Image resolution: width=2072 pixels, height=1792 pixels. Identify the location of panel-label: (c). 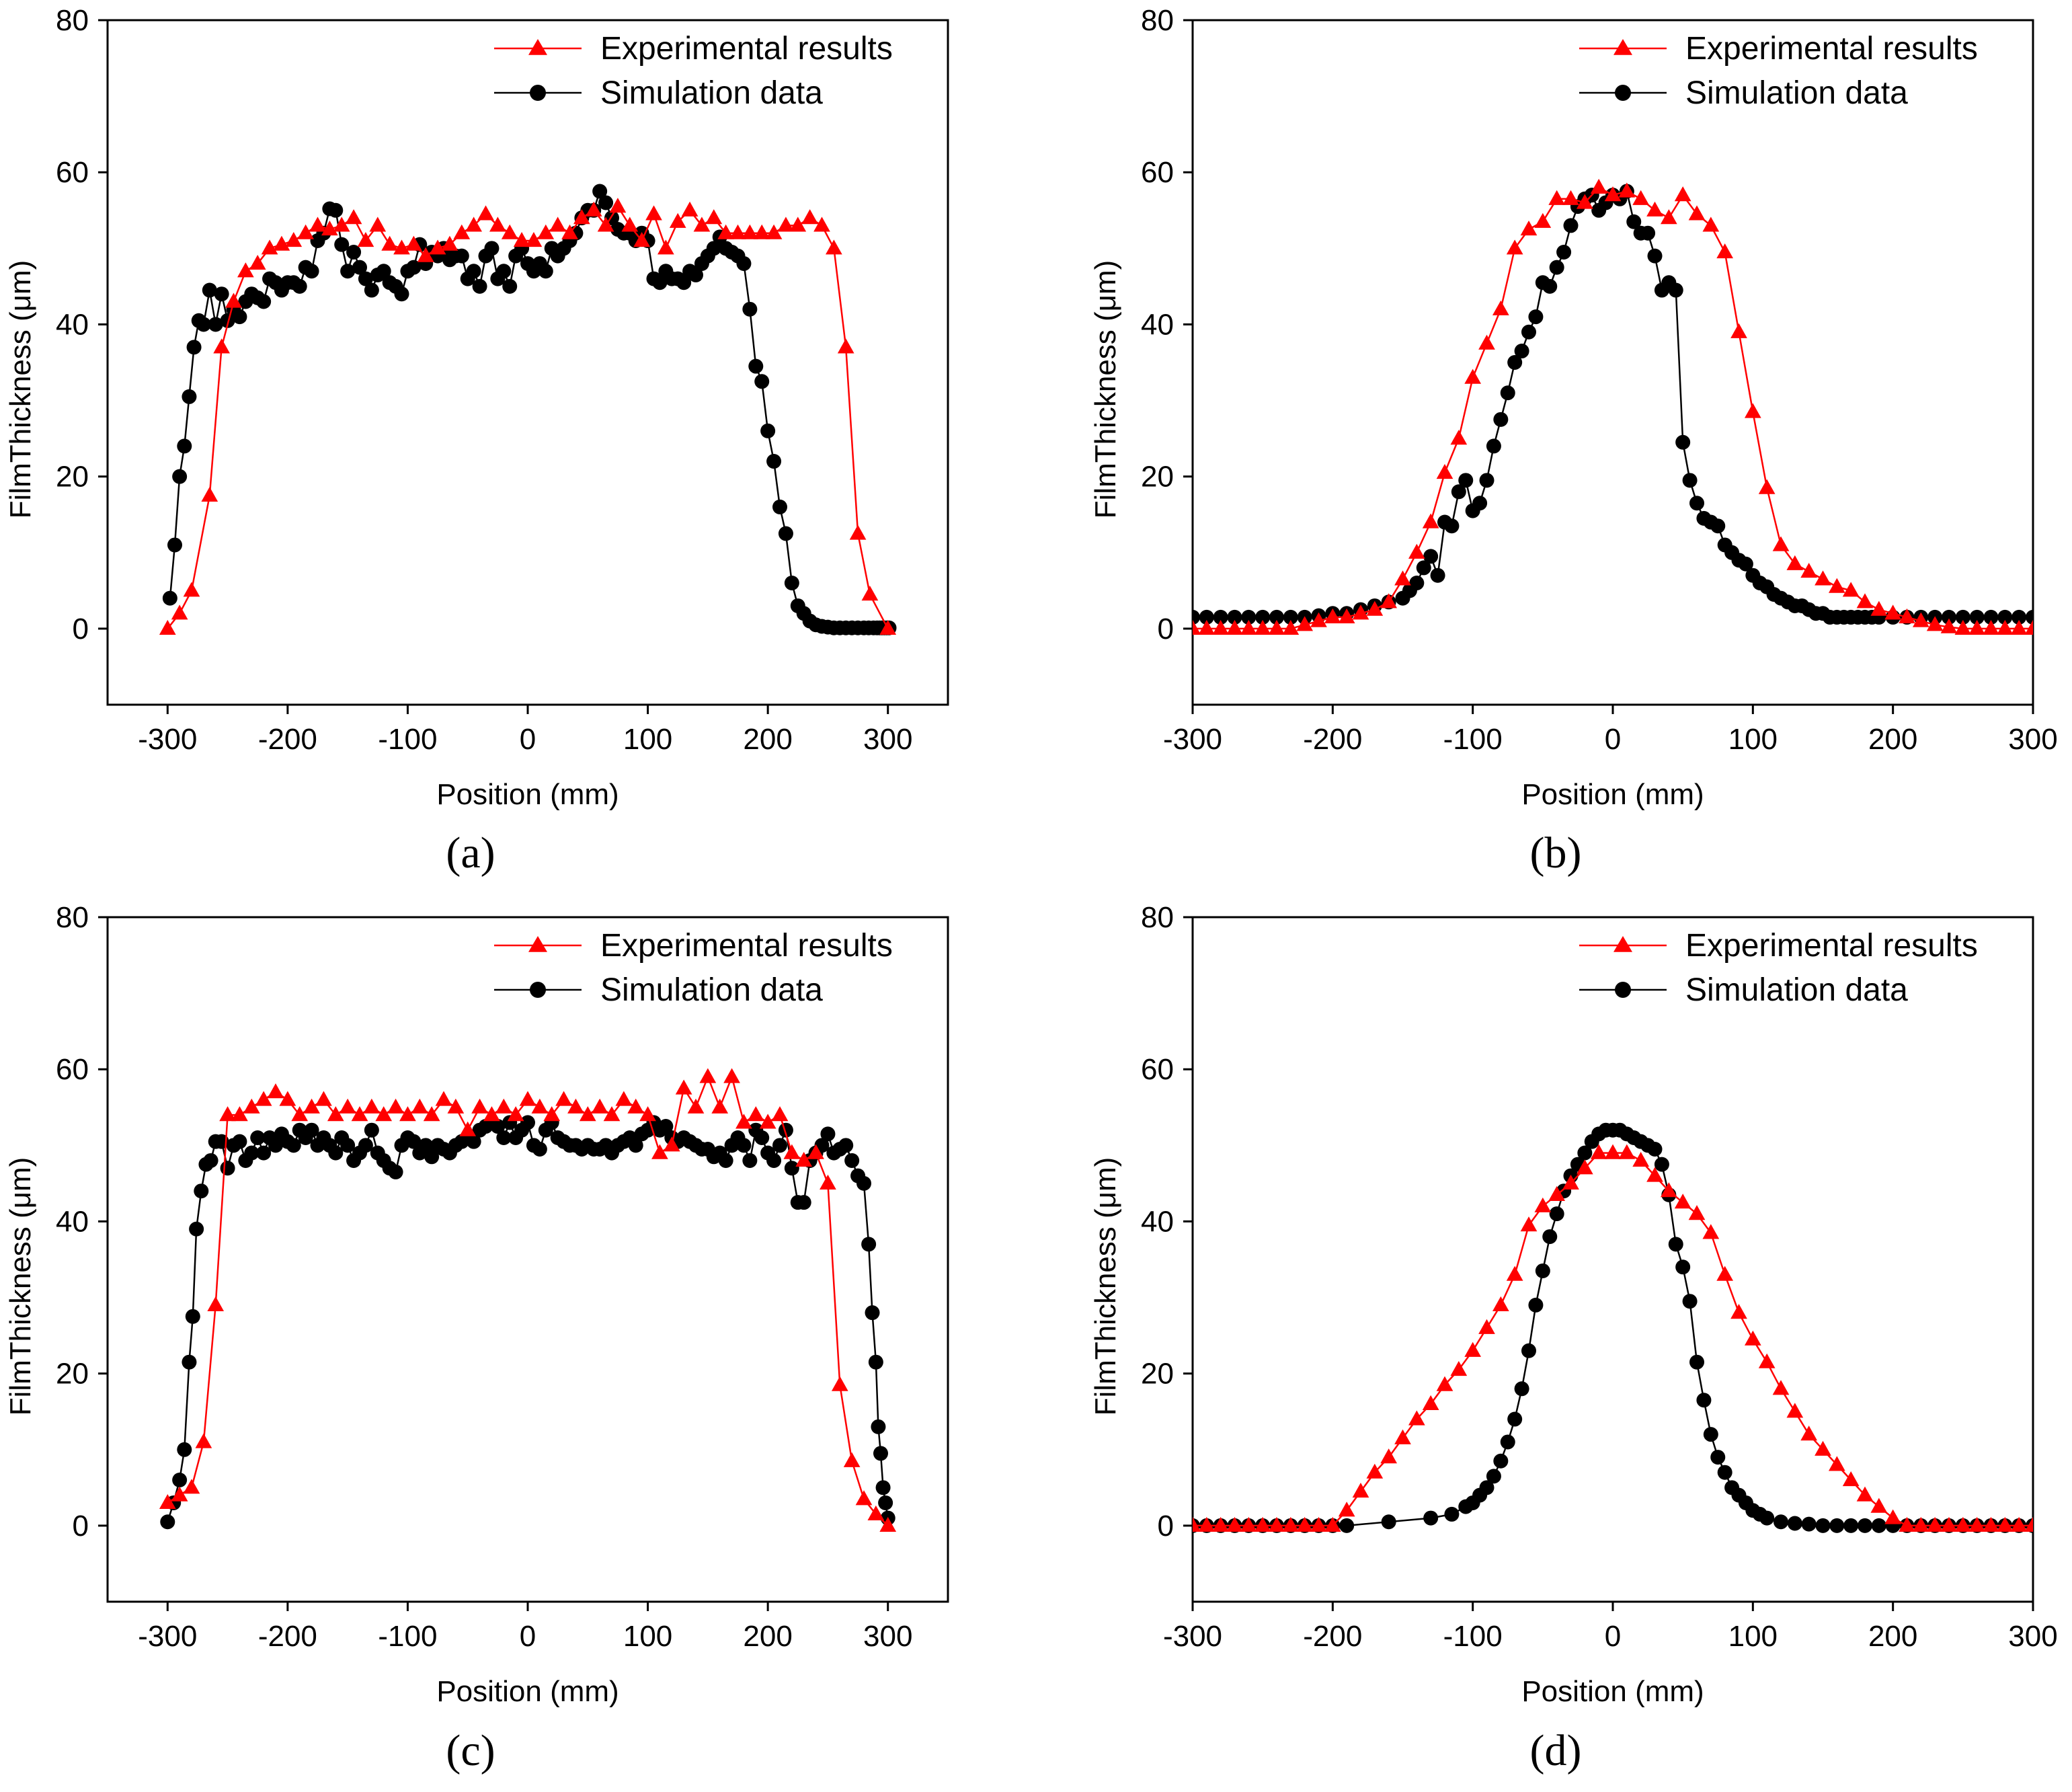
(471, 1750).